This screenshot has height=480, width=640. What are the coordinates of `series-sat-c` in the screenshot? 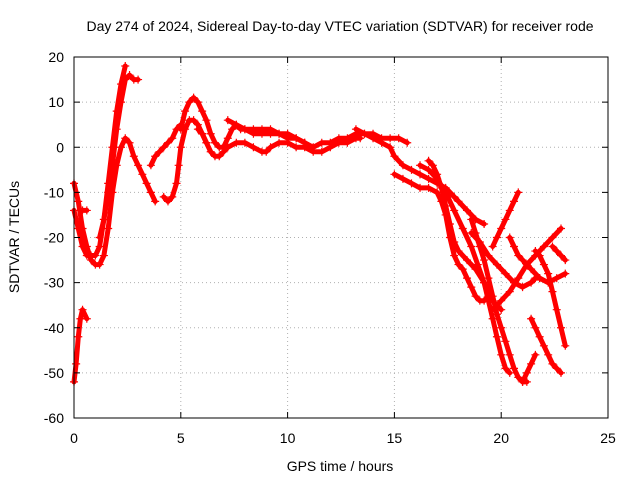 It's located at (119, 156).